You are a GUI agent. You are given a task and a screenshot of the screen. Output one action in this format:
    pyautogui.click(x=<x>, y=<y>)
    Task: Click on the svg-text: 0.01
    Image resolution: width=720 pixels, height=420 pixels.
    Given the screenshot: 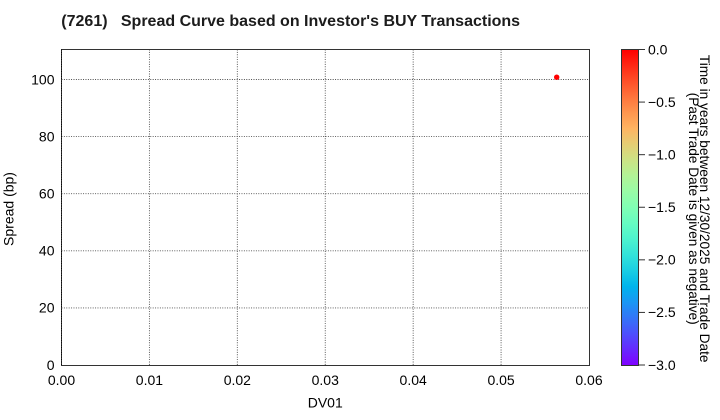 What is the action you would take?
    pyautogui.click(x=149, y=380)
    